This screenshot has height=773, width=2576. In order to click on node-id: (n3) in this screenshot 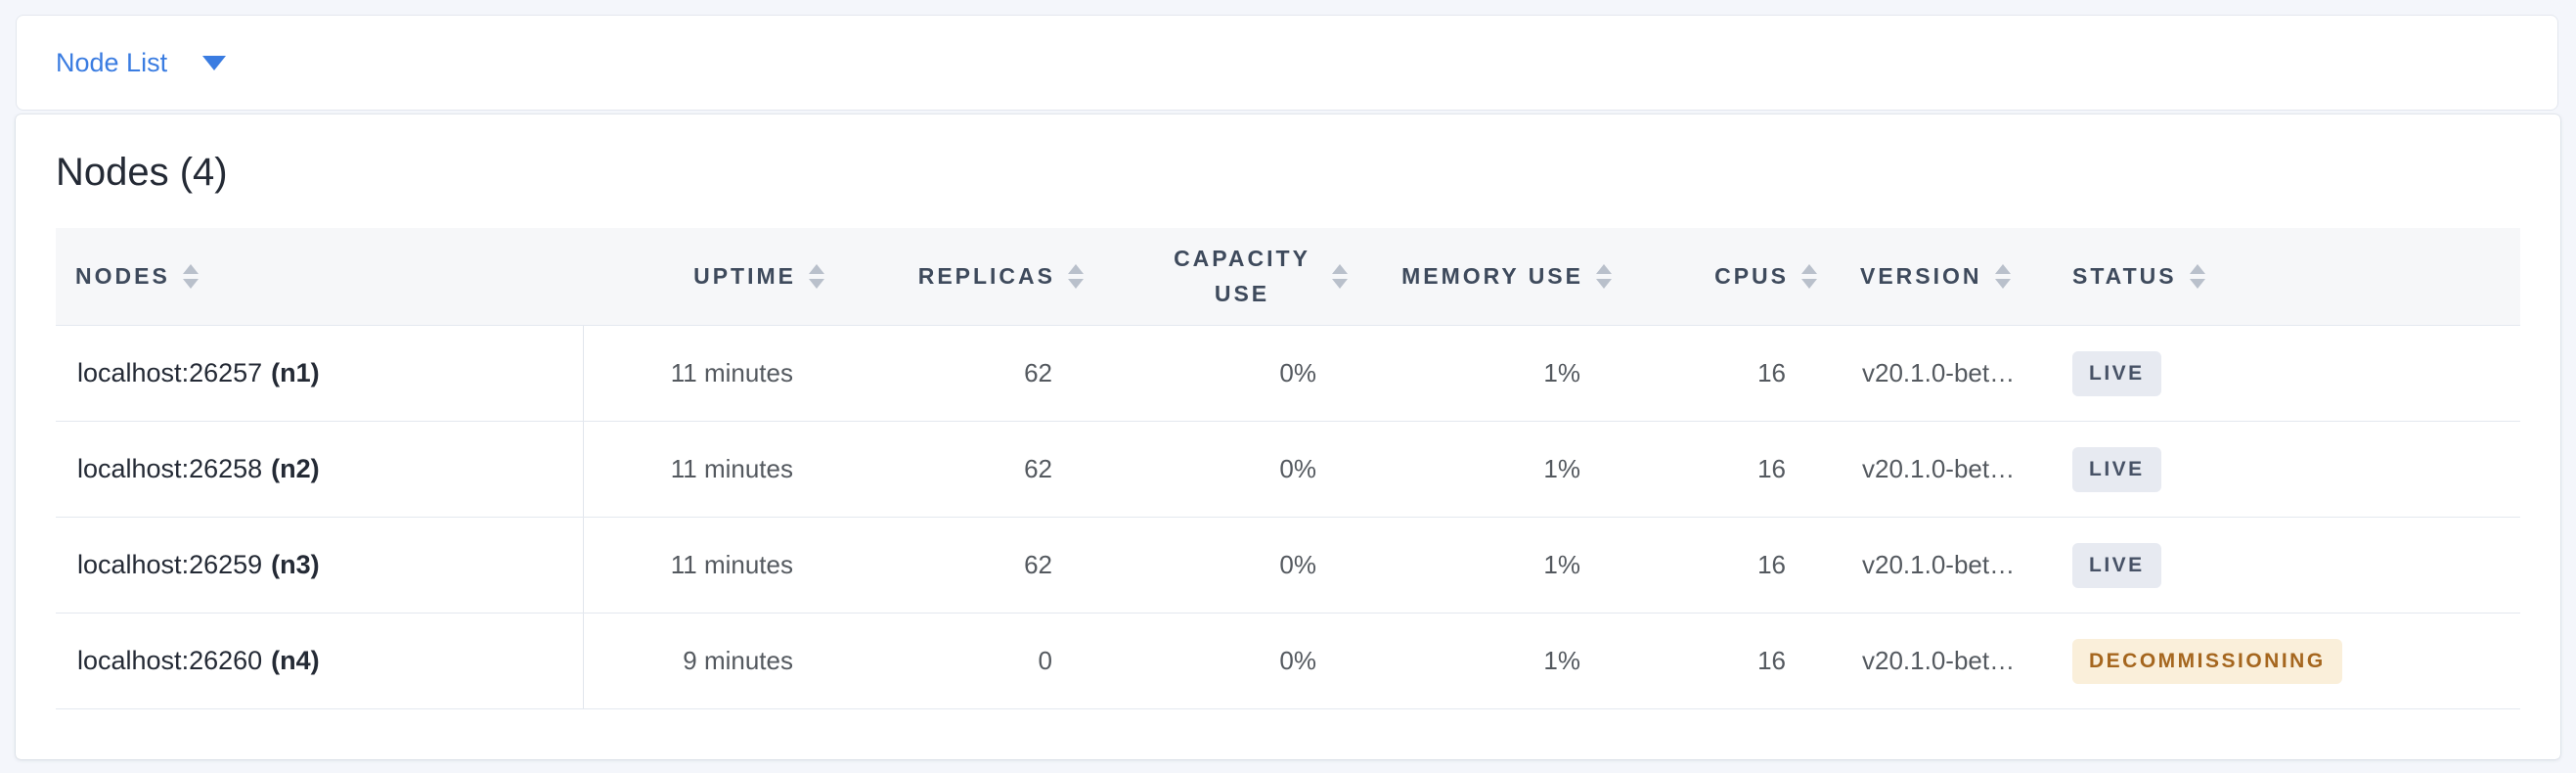, I will do `click(295, 565)`.